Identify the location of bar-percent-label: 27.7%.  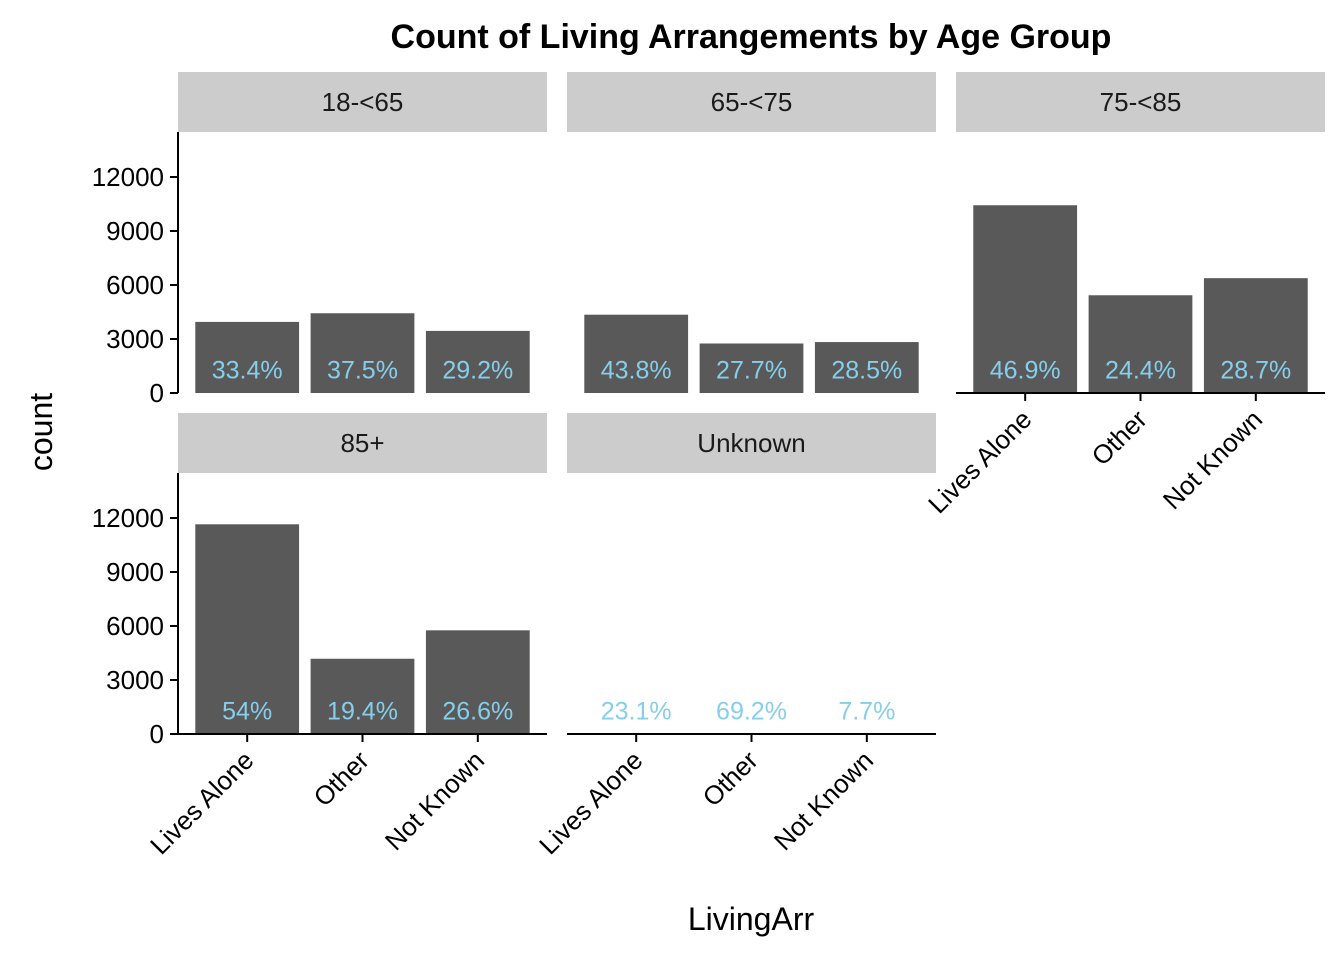
(751, 371).